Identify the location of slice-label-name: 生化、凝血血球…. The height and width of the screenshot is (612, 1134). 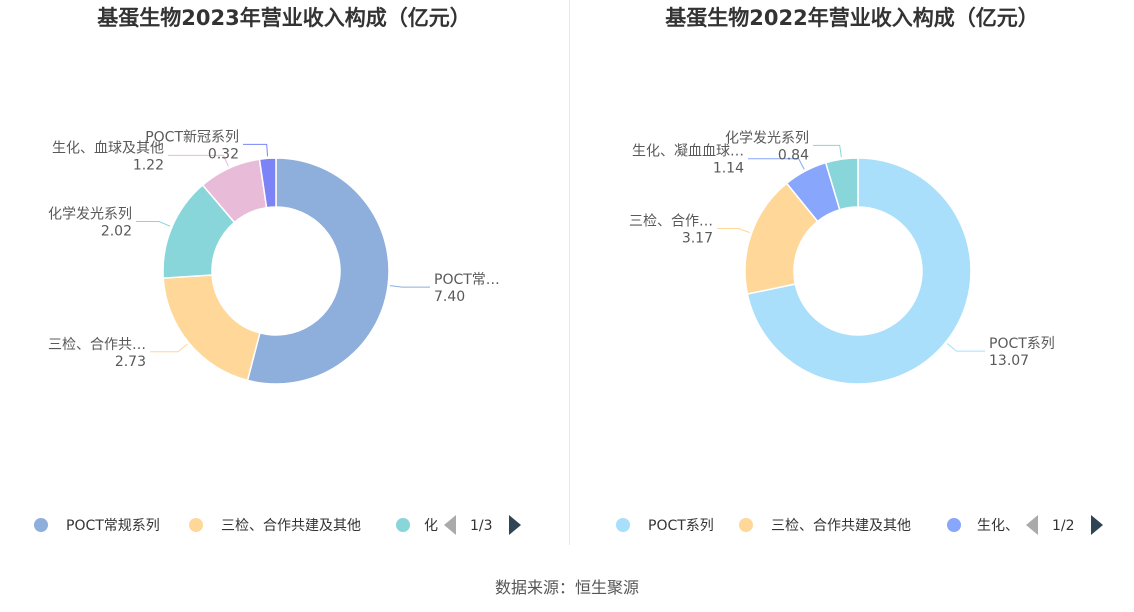
(688, 152).